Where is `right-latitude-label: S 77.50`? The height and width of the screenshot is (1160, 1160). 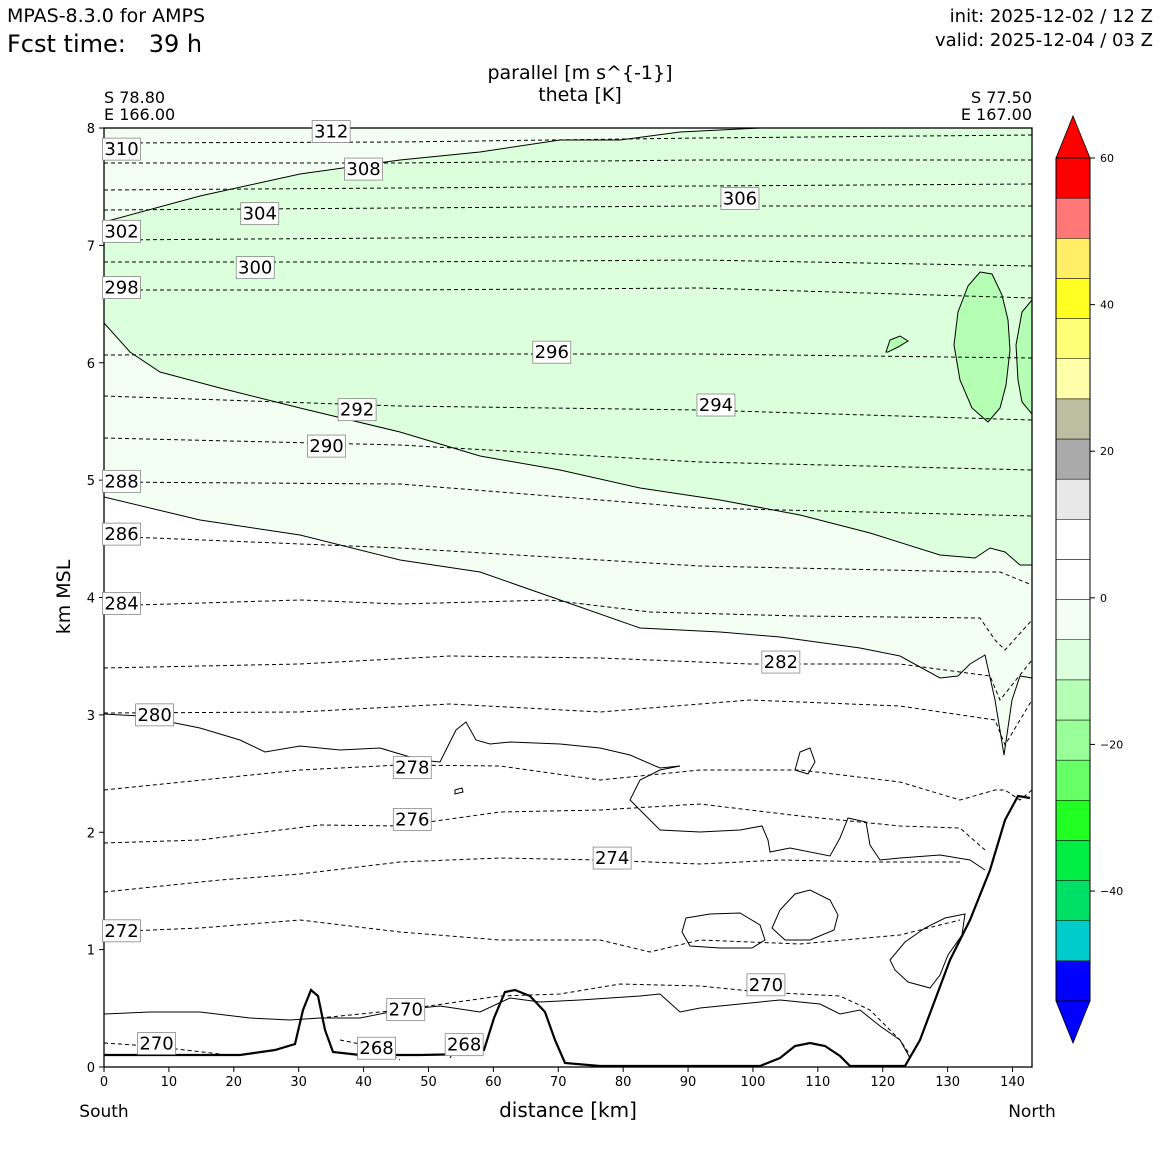 right-latitude-label: S 77.50 is located at coordinates (1001, 97).